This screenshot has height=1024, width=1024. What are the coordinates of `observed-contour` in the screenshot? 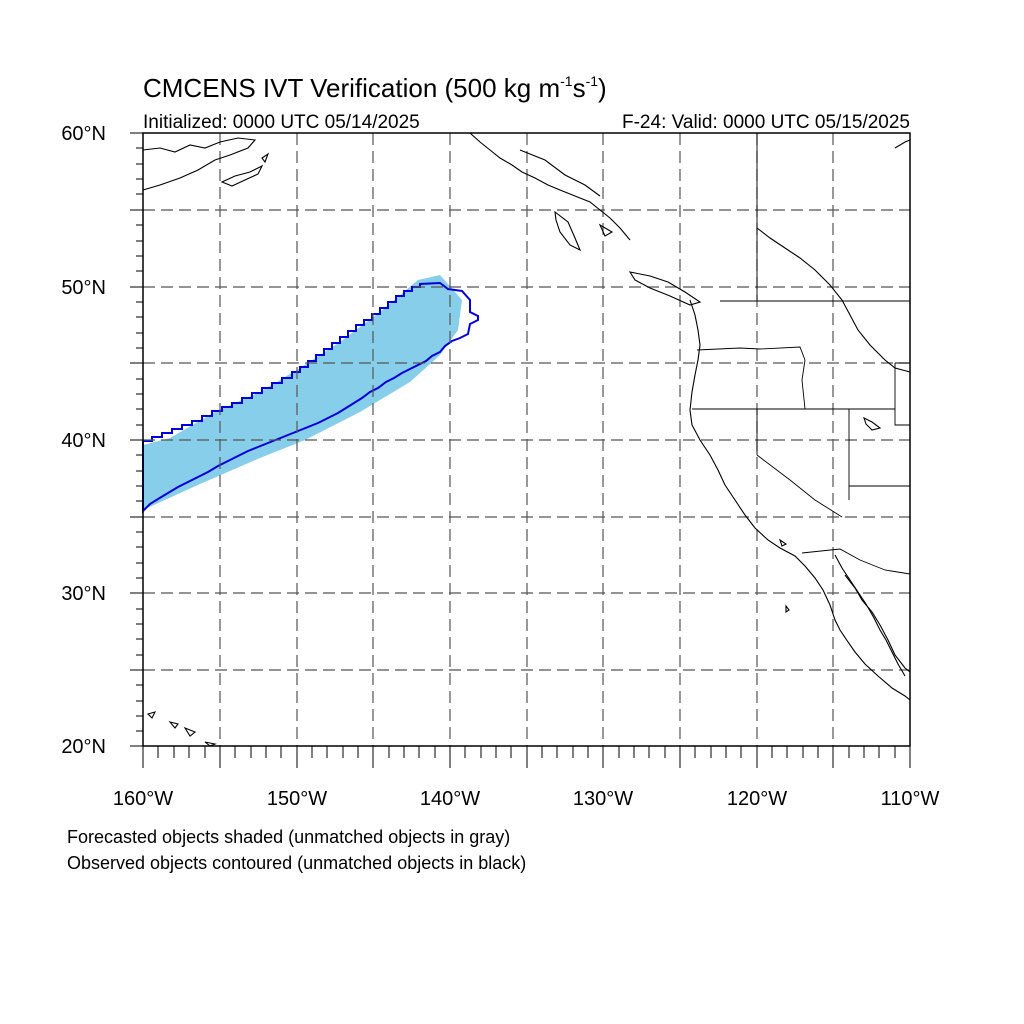 It's located at (310, 397).